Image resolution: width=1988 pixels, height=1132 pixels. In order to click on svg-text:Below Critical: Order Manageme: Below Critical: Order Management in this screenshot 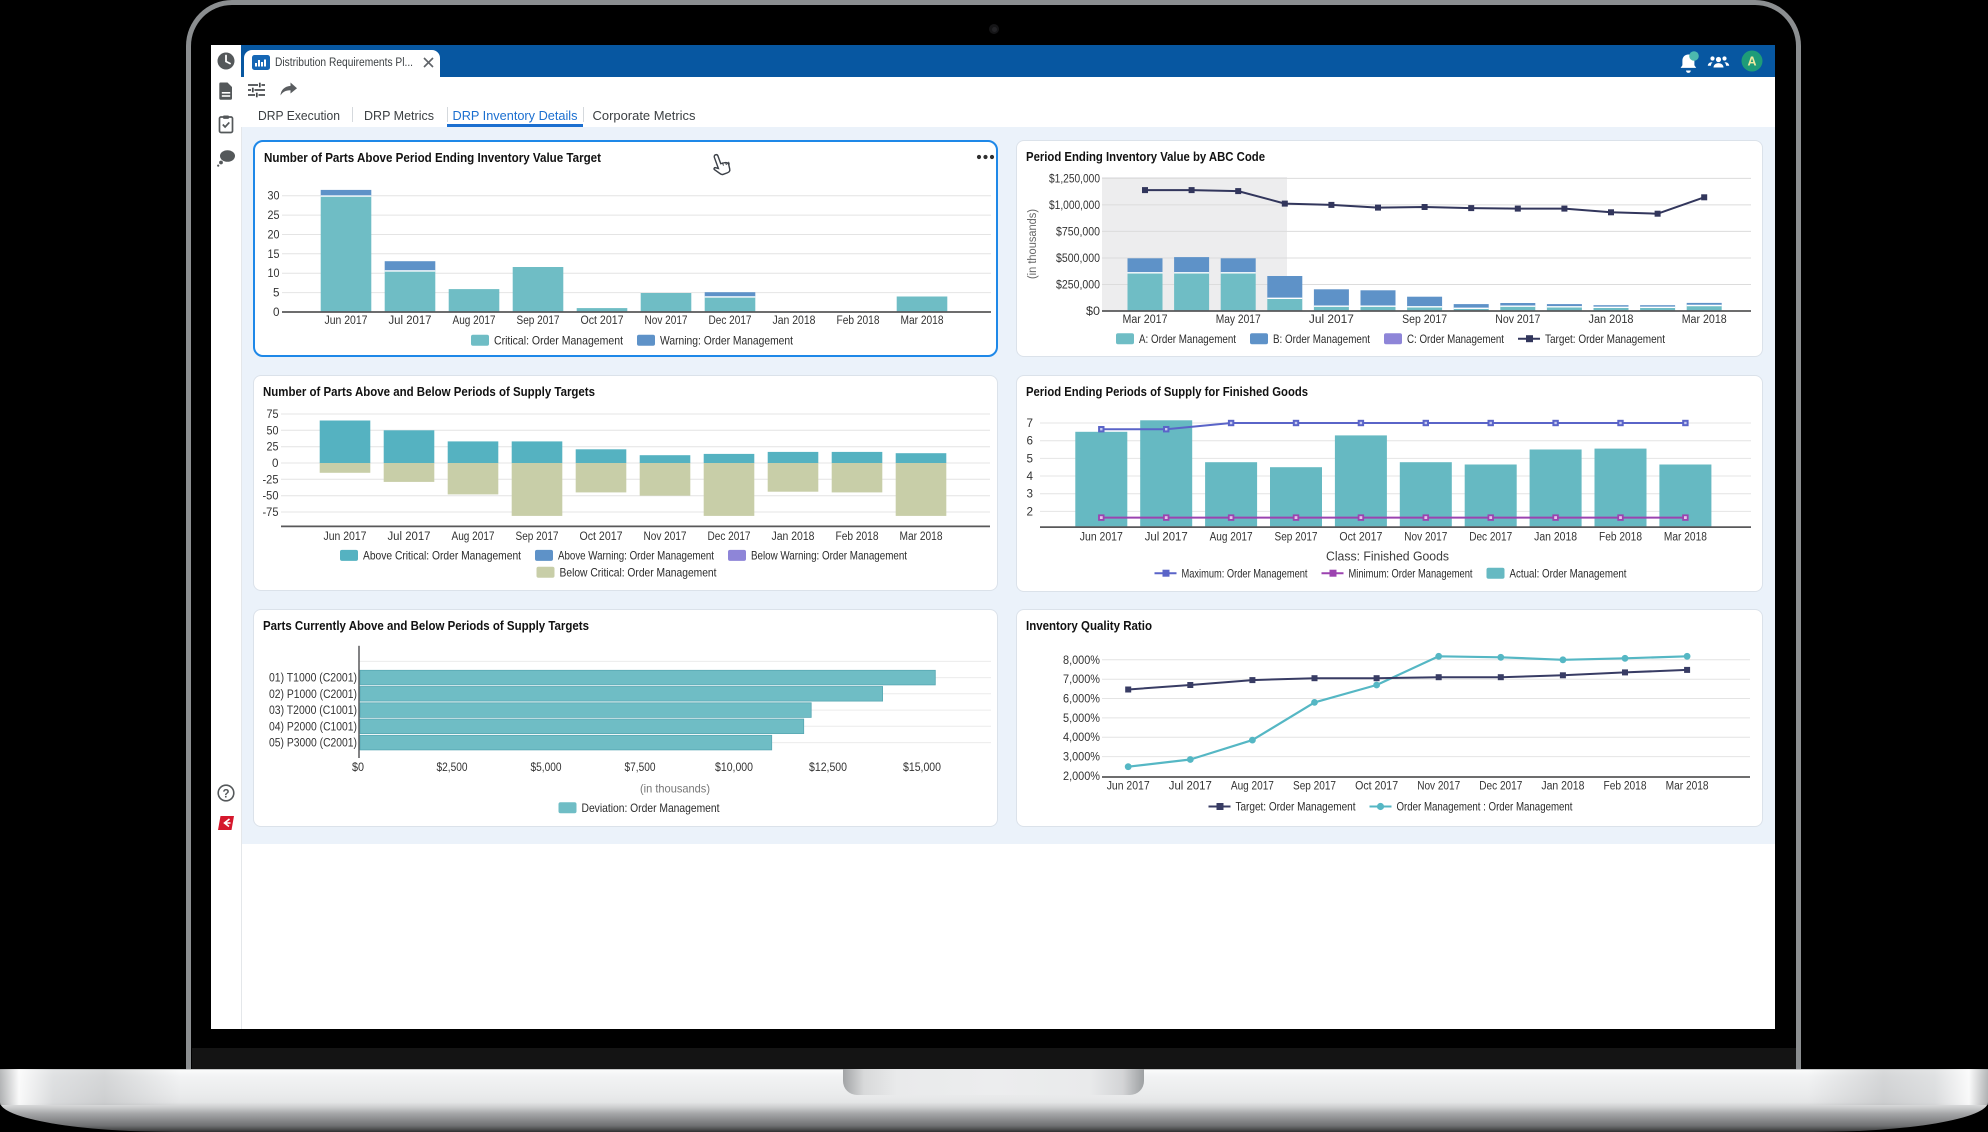, I will do `click(639, 573)`.